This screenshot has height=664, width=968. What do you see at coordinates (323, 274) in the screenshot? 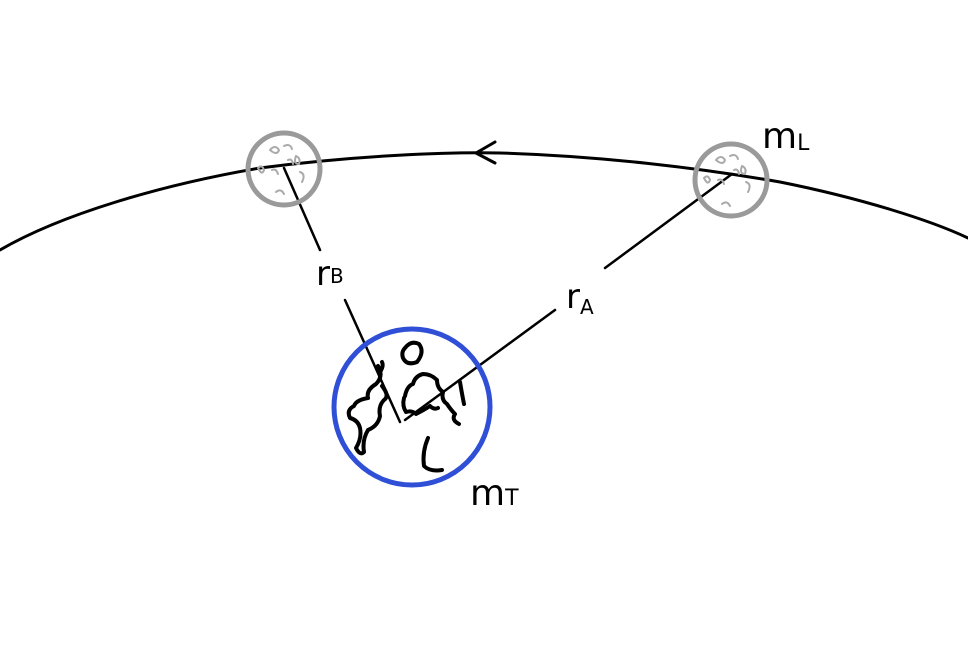
I see `radius-b-label-main: r` at bounding box center [323, 274].